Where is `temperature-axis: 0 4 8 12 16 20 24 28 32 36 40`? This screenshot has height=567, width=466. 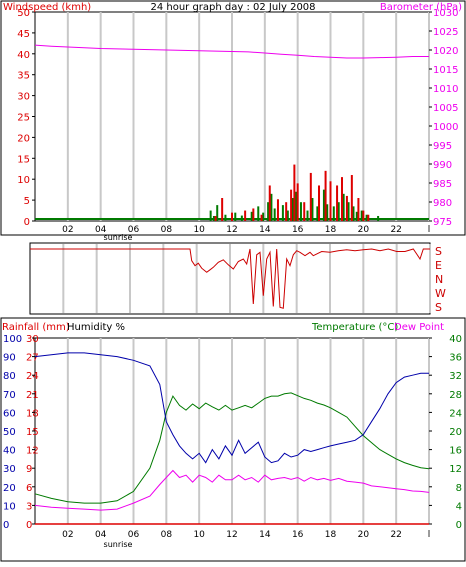 temperature-axis: 0 4 8 12 16 20 24 28 32 36 40 is located at coordinates (445, 432).